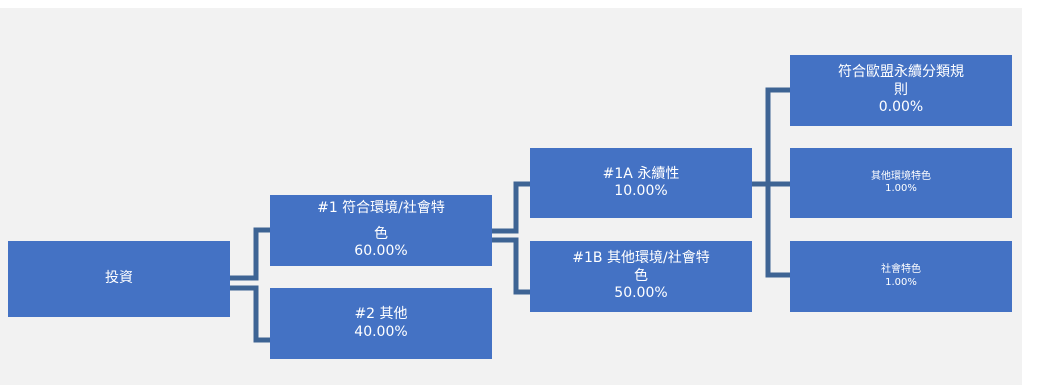 This screenshot has width=1038, height=385. I want to click on connector-n1a-eu, so click(771, 137).